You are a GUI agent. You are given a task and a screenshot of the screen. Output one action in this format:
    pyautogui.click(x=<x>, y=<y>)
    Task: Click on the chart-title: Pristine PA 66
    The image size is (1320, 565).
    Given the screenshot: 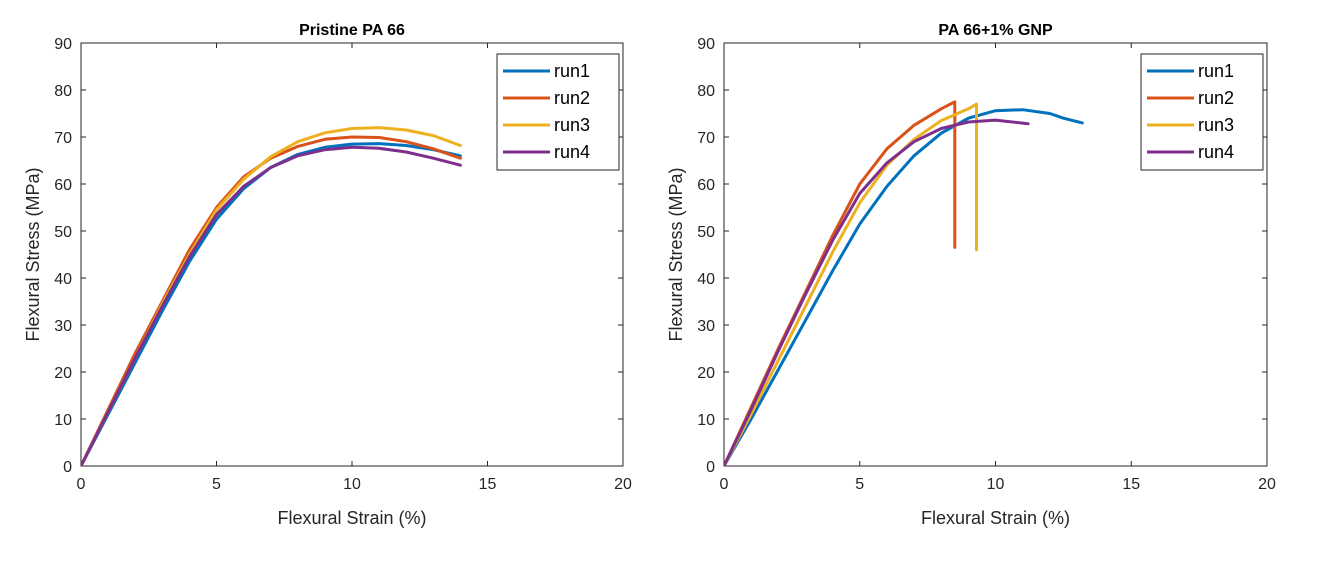 What is the action you would take?
    pyautogui.click(x=352, y=30)
    